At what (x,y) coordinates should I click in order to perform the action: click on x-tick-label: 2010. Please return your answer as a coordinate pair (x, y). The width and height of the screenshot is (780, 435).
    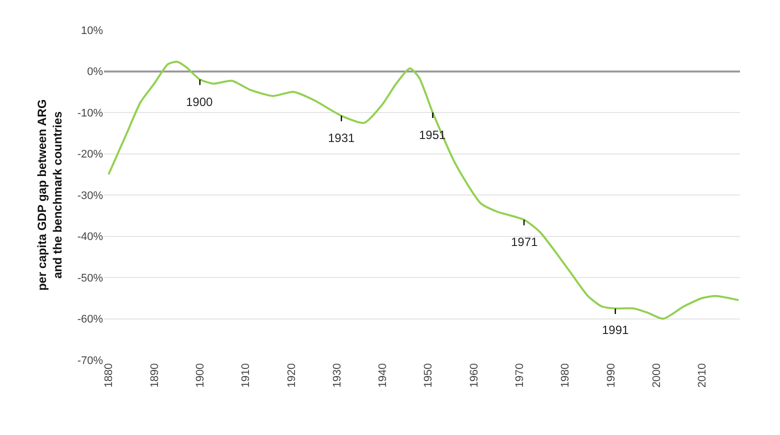
    Looking at the image, I should click on (702, 375).